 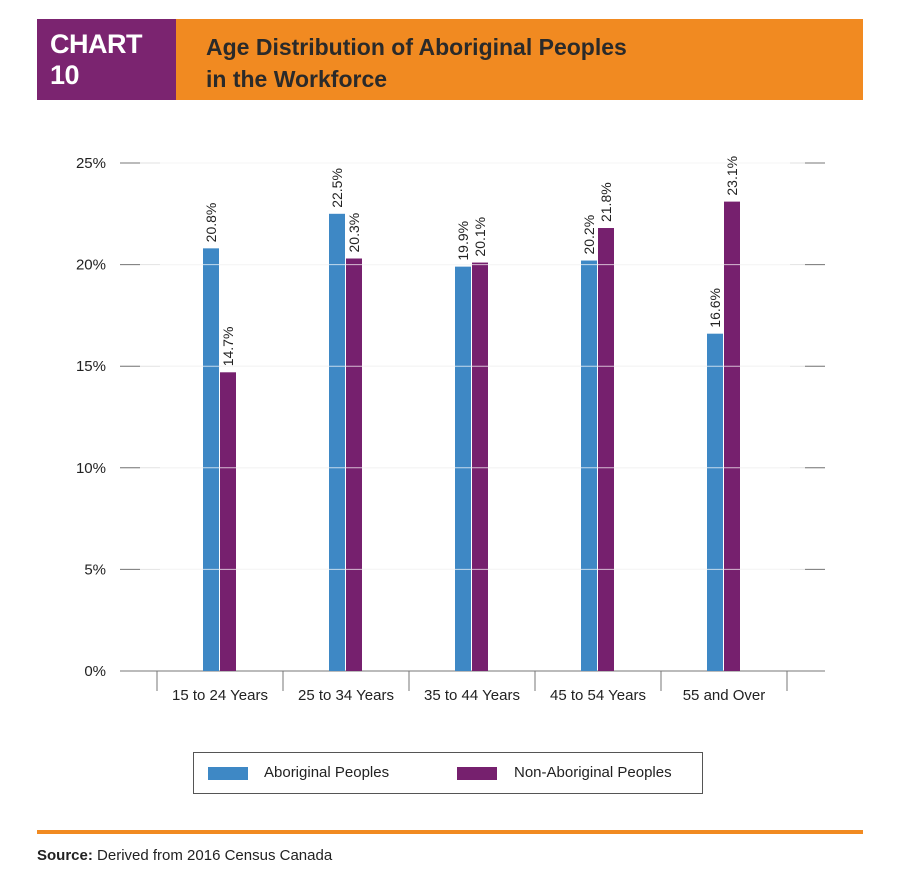 What do you see at coordinates (732, 176) in the screenshot?
I see `data-label: 23.1%` at bounding box center [732, 176].